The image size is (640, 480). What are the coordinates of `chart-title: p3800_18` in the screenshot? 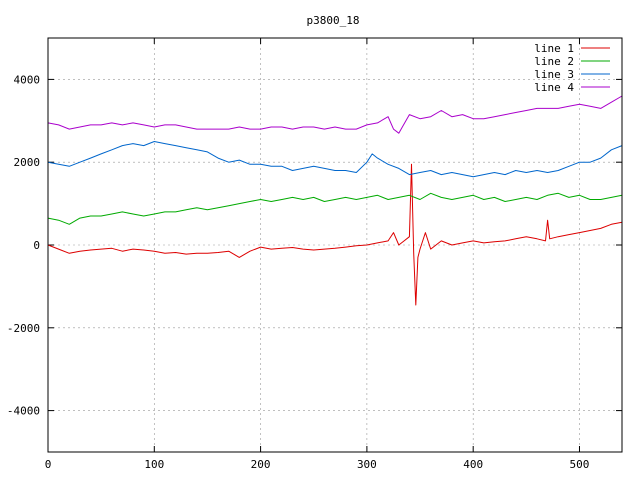 It's located at (333, 20).